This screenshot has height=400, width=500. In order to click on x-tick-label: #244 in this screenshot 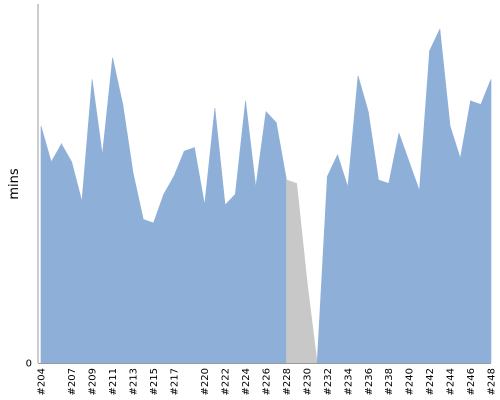, I will do `click(451, 381)`.